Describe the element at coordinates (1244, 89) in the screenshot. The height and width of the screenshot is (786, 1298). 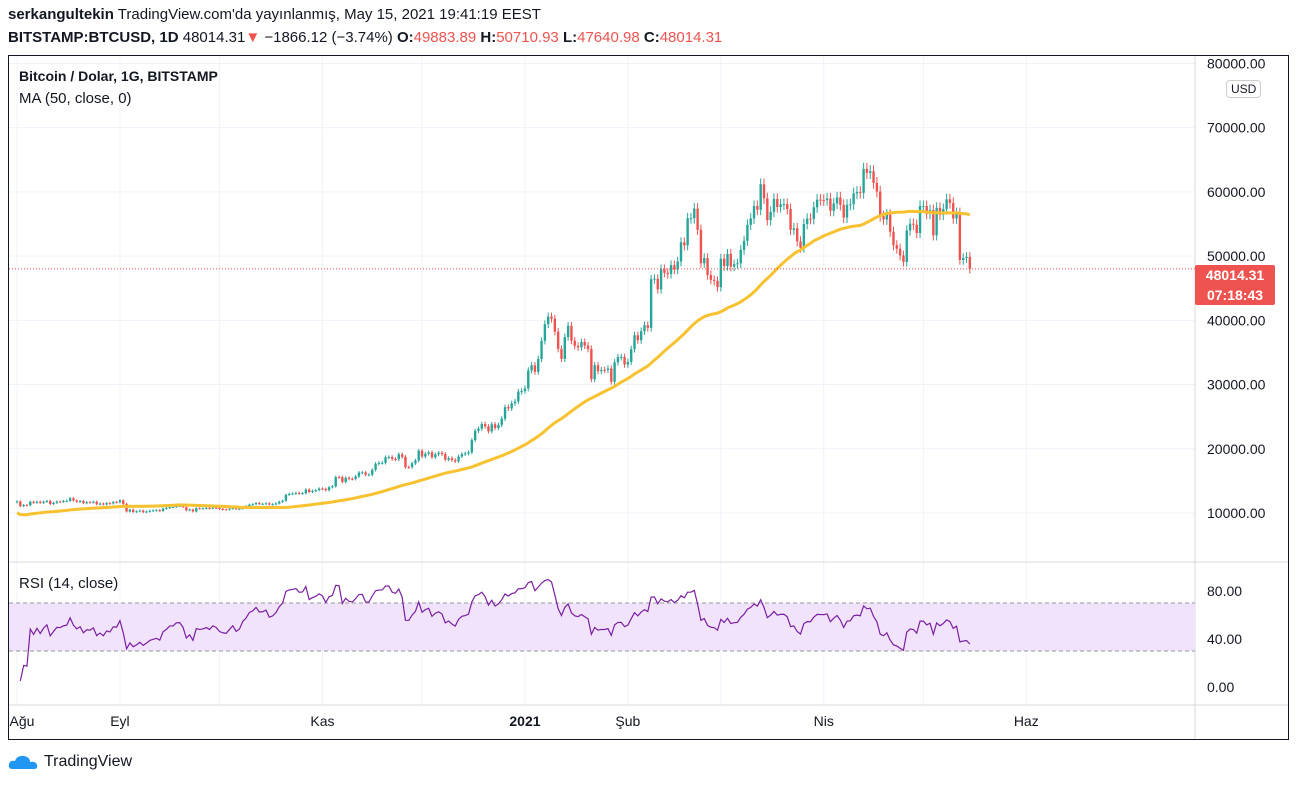
I see `currency-label: USD` at that location.